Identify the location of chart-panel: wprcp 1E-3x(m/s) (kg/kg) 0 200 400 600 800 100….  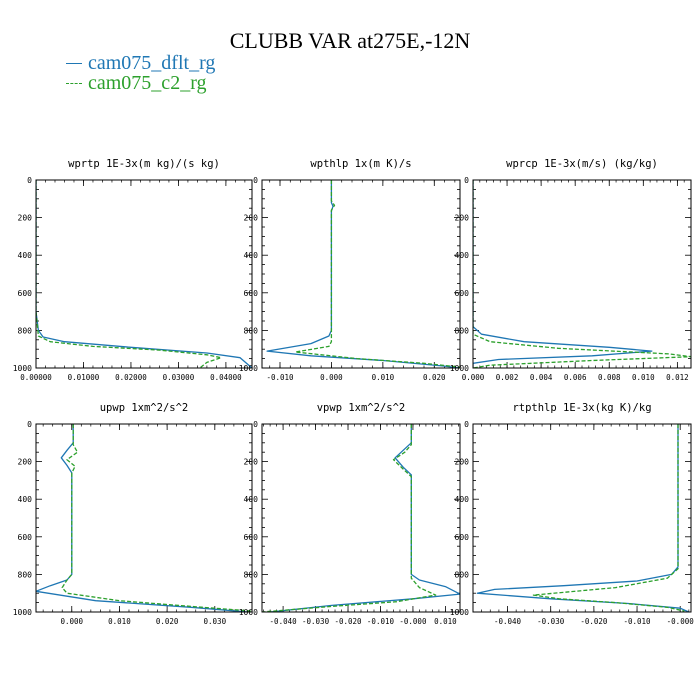
(571, 270).